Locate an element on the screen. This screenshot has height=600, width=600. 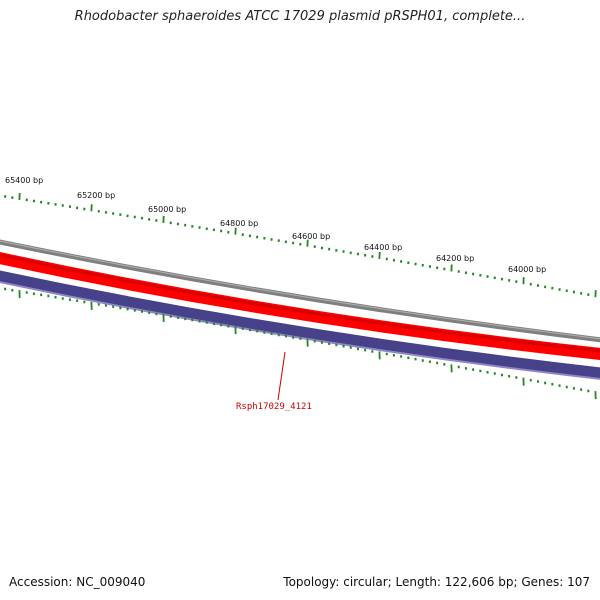
scale-label: 64200 bp is located at coordinates (455, 258).